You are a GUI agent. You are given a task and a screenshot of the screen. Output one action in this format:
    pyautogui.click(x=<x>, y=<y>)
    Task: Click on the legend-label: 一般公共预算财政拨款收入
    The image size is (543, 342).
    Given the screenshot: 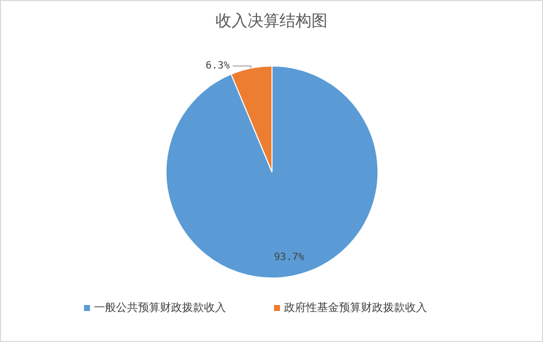 What is the action you would take?
    pyautogui.click(x=160, y=307)
    